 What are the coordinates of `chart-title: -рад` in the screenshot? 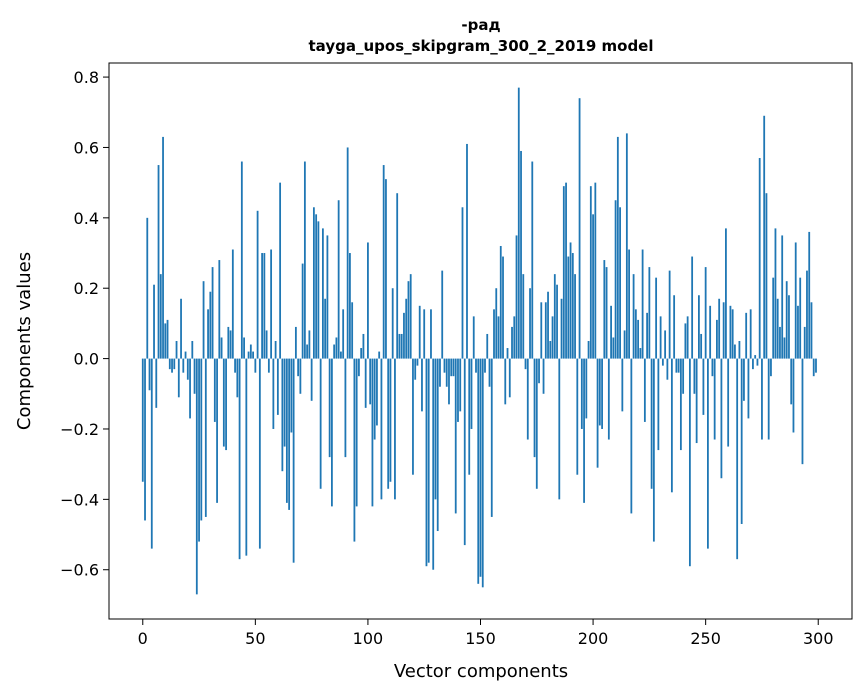 It's located at (480, 25).